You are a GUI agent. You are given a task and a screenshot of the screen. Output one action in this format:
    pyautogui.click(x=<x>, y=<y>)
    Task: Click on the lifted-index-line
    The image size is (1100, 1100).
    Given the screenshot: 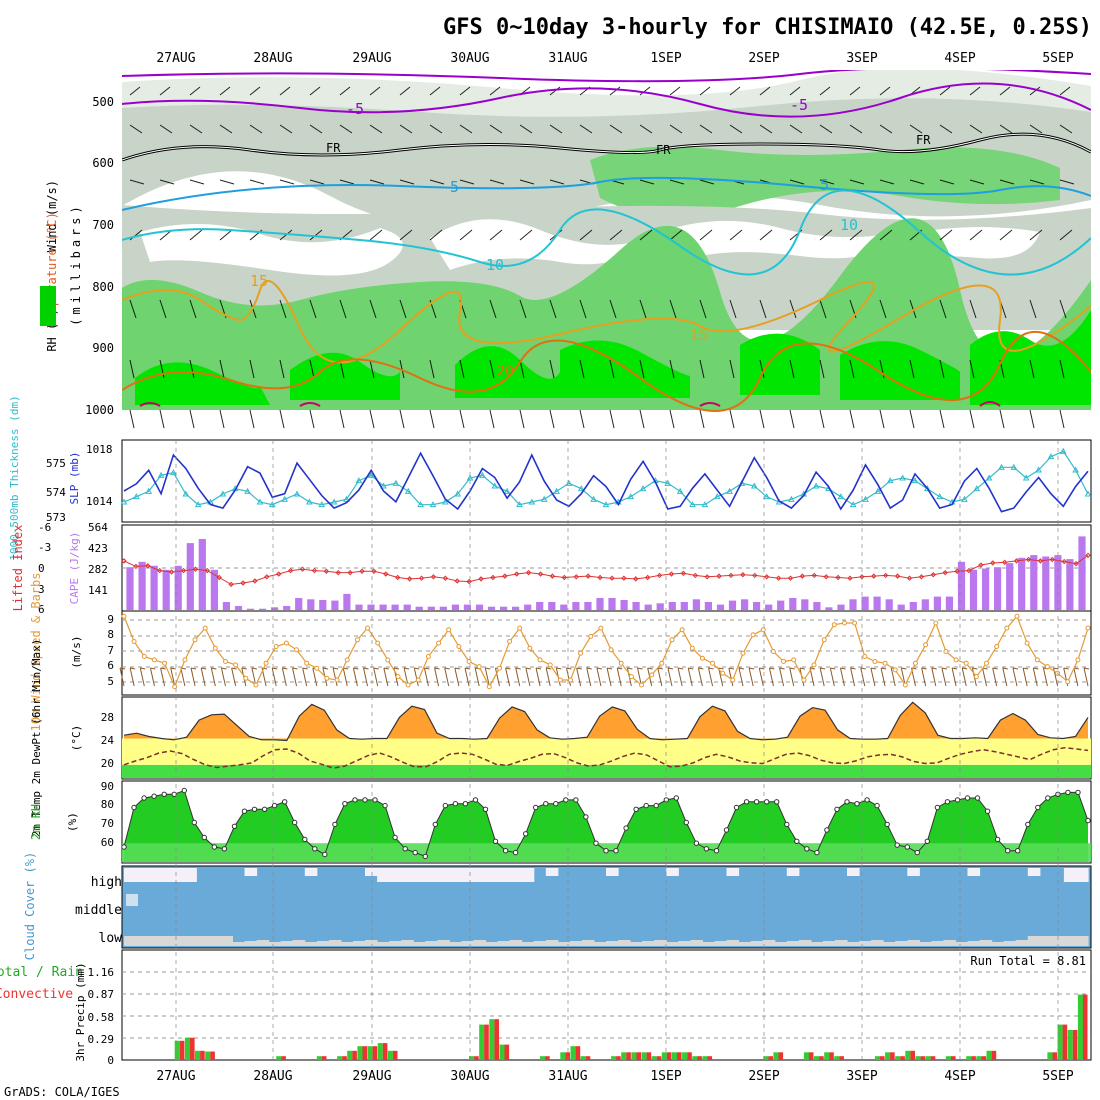 What is the action you would take?
    pyautogui.click(x=606, y=569)
    